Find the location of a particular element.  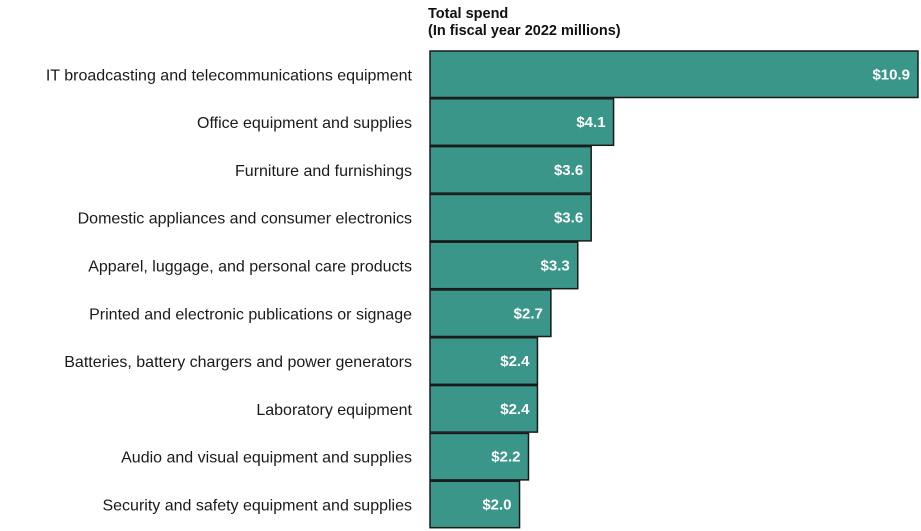

category-label: Audio and visual equipment and supplies is located at coordinates (266, 458).